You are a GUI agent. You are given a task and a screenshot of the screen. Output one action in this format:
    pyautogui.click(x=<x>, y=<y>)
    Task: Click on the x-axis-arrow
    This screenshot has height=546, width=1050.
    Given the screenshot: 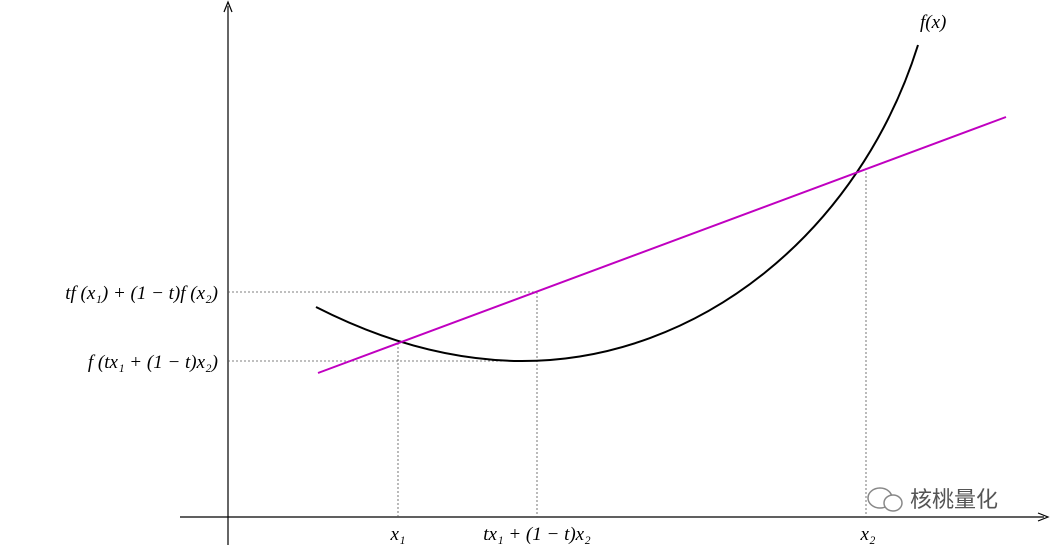 What is the action you would take?
    pyautogui.click(x=1043, y=517)
    